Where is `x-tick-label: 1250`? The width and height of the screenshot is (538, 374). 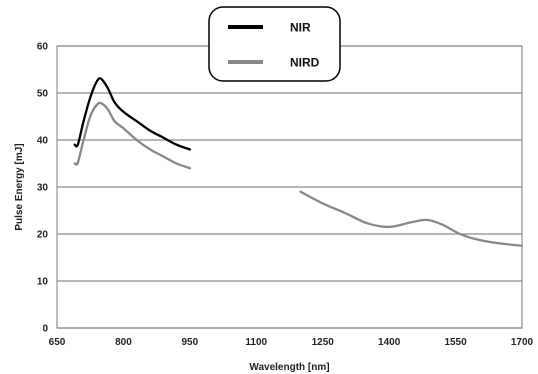 x-tick-label: 1250 is located at coordinates (323, 342).